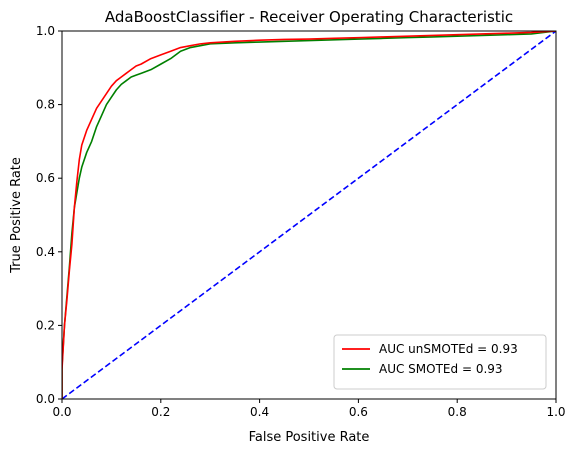 Image resolution: width=578 pixels, height=453 pixels. Describe the element at coordinates (358, 412) in the screenshot. I see `x-tick-label: 0.6` at that location.